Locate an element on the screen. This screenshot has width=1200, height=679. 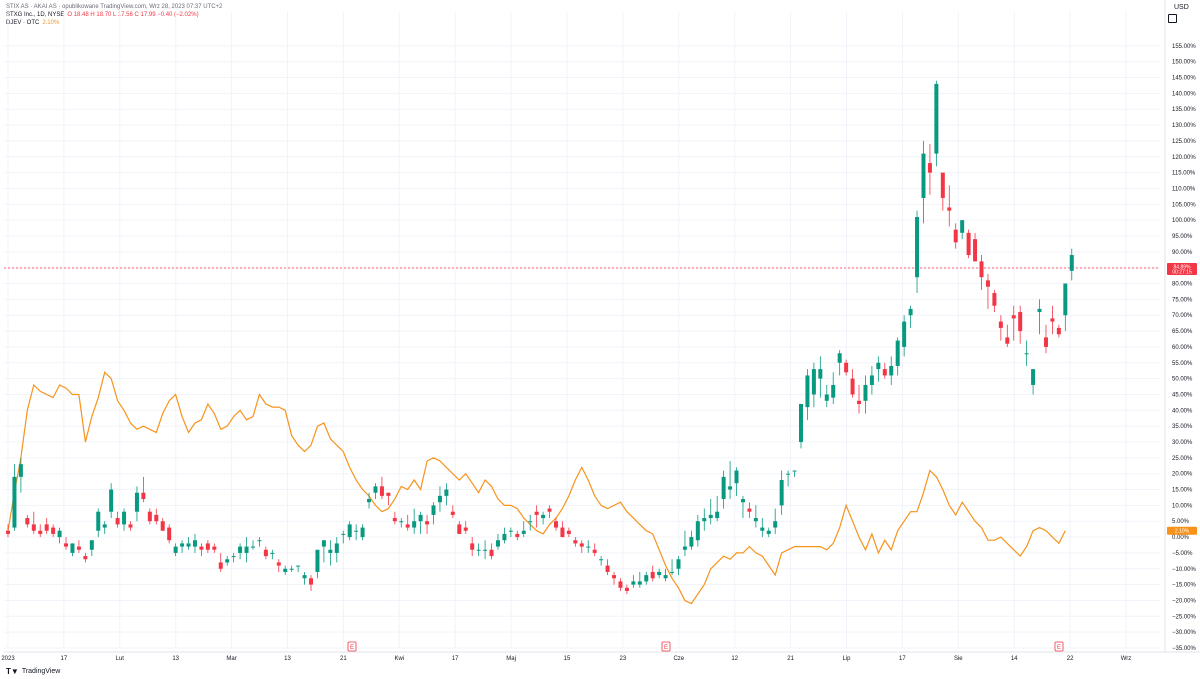
price-badge-countdown: 00:27:15 is located at coordinates (1182, 273).